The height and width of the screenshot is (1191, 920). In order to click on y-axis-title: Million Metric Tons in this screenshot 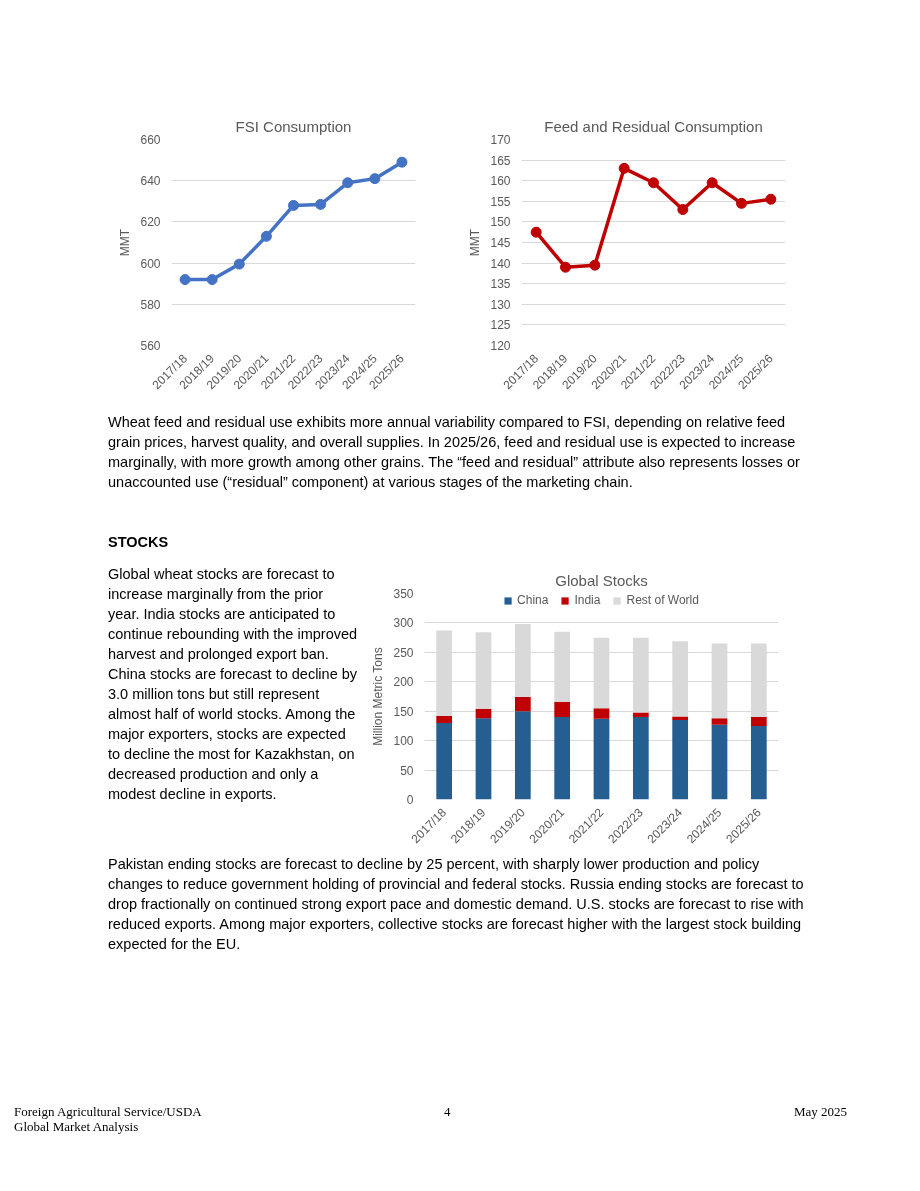, I will do `click(378, 696)`.